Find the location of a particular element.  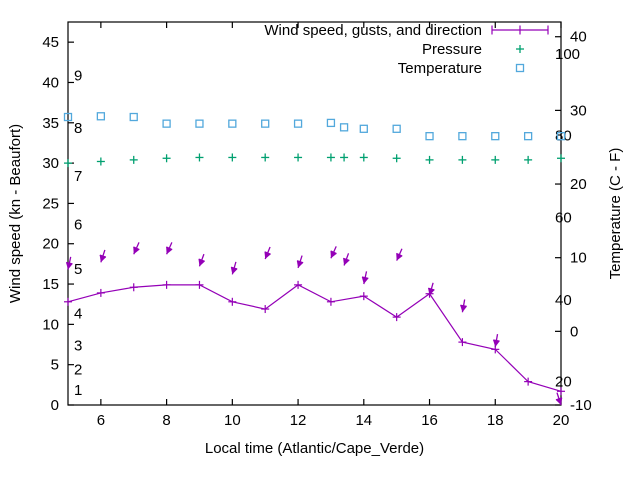

y-tick-label: 25 is located at coordinates (50, 203).